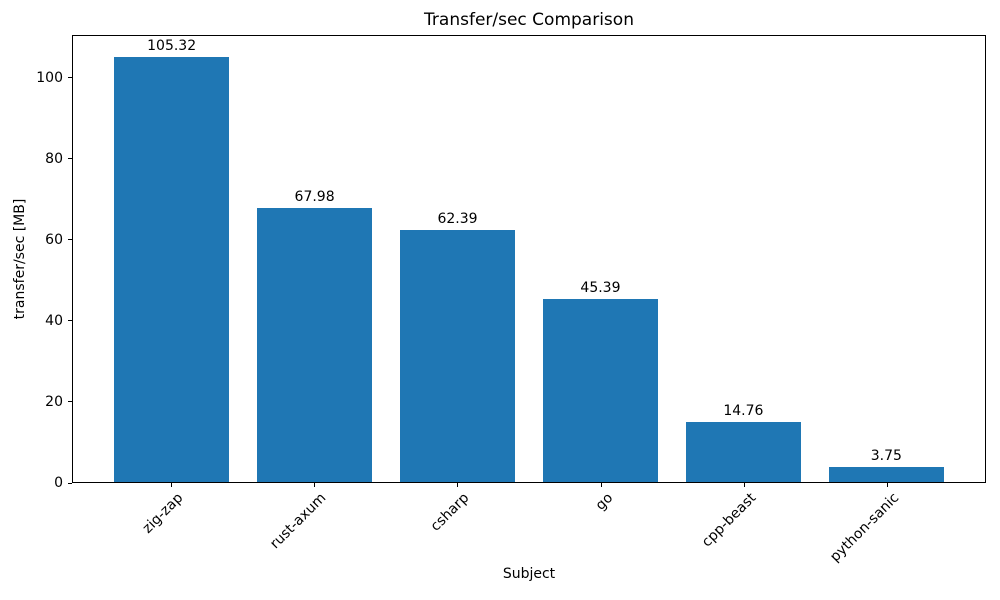 This screenshot has height=600, width=1000. What do you see at coordinates (54, 239) in the screenshot?
I see `y-tick-label-60: 60` at bounding box center [54, 239].